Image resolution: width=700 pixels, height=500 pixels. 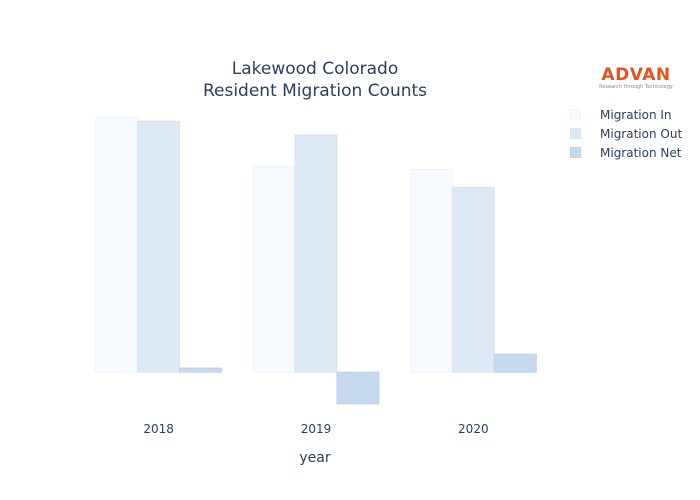 I want to click on legend: Migration In Migration Out Migration Net, so click(x=626, y=133).